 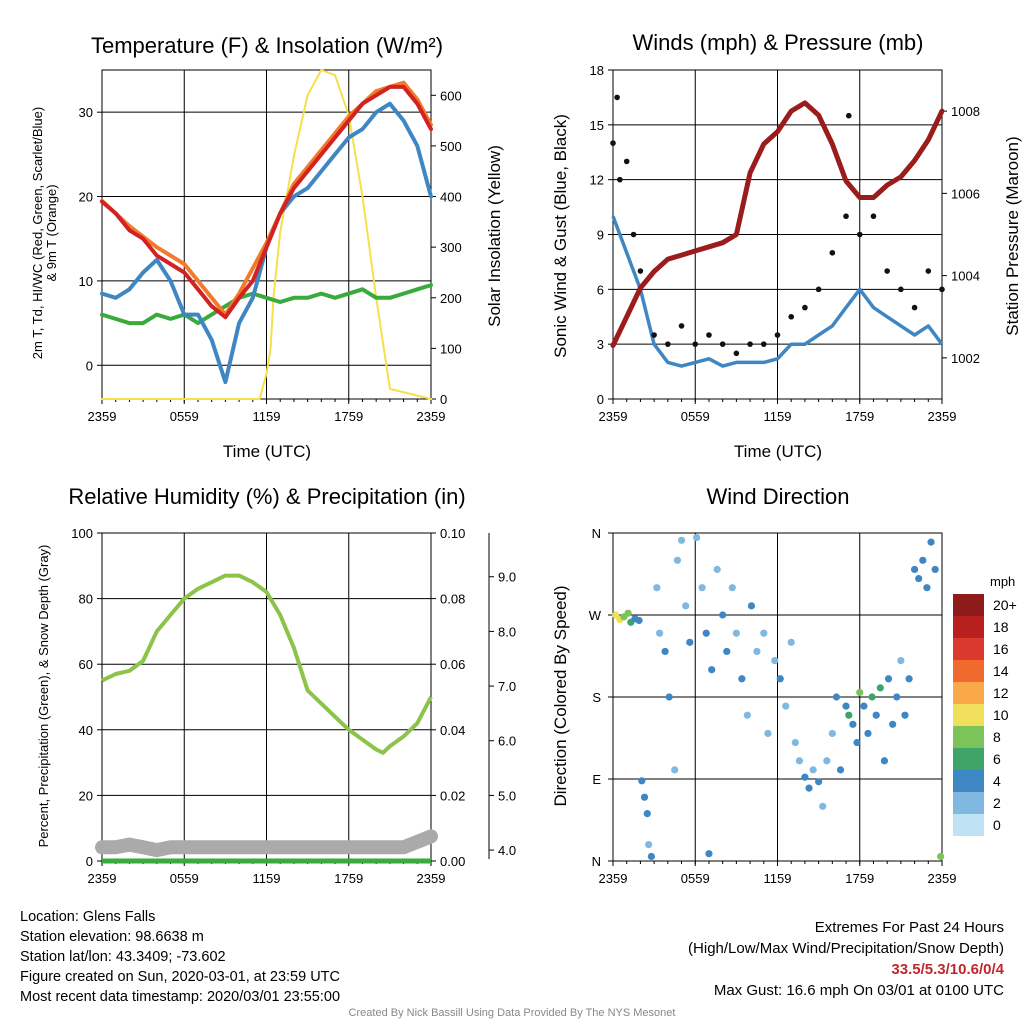 What do you see at coordinates (1001, 627) in the screenshot?
I see `colorbar-label: 18` at bounding box center [1001, 627].